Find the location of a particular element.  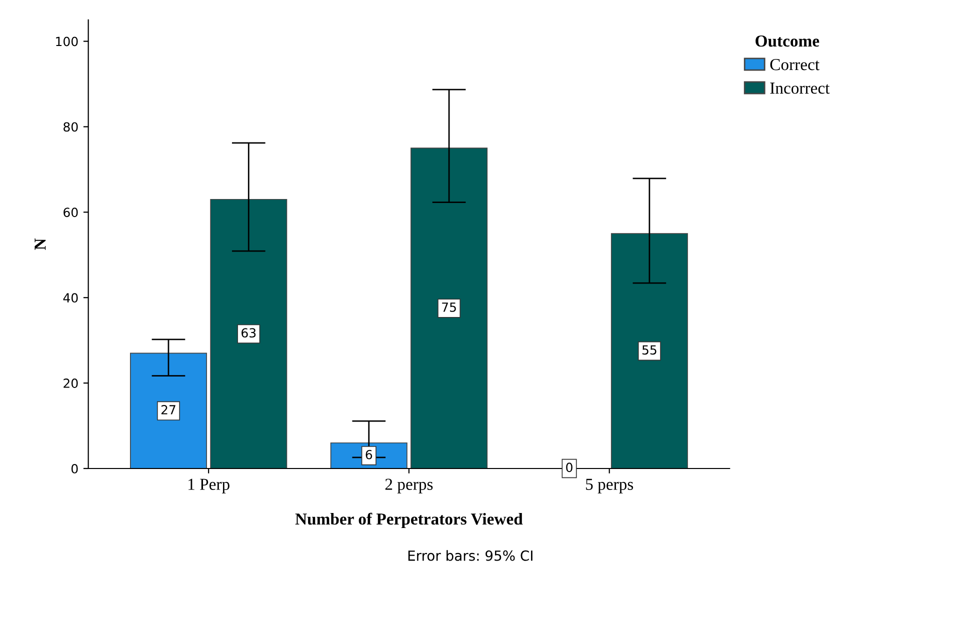

data-label: 27 is located at coordinates (168, 409).